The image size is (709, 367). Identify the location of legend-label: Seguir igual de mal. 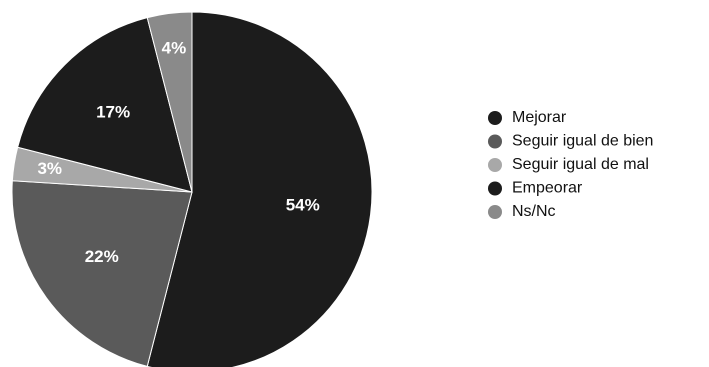
(580, 164).